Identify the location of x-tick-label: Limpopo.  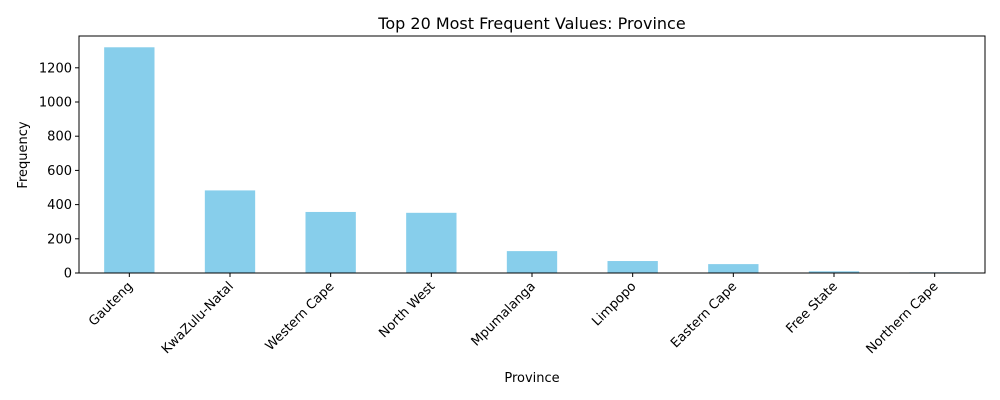
(614, 304).